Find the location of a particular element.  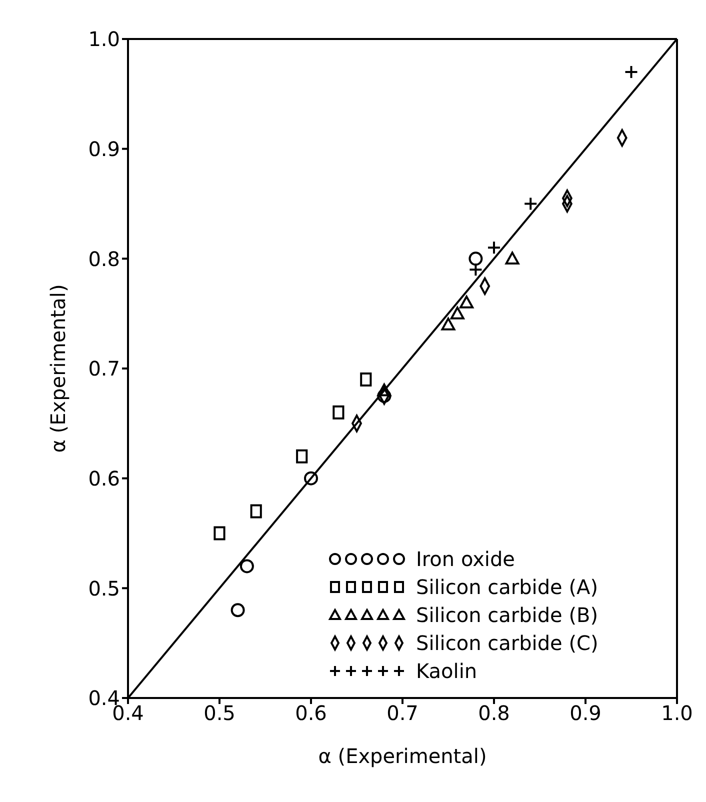

y-axis-title: α (Experimental) is located at coordinates (58, 368).